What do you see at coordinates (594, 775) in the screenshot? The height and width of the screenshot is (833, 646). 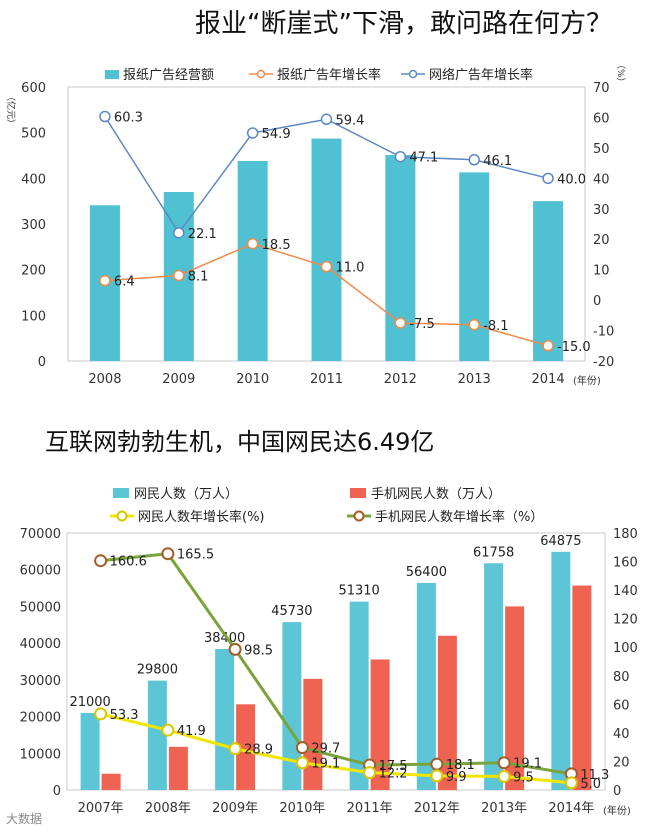 I see `data-label: 11.3` at bounding box center [594, 775].